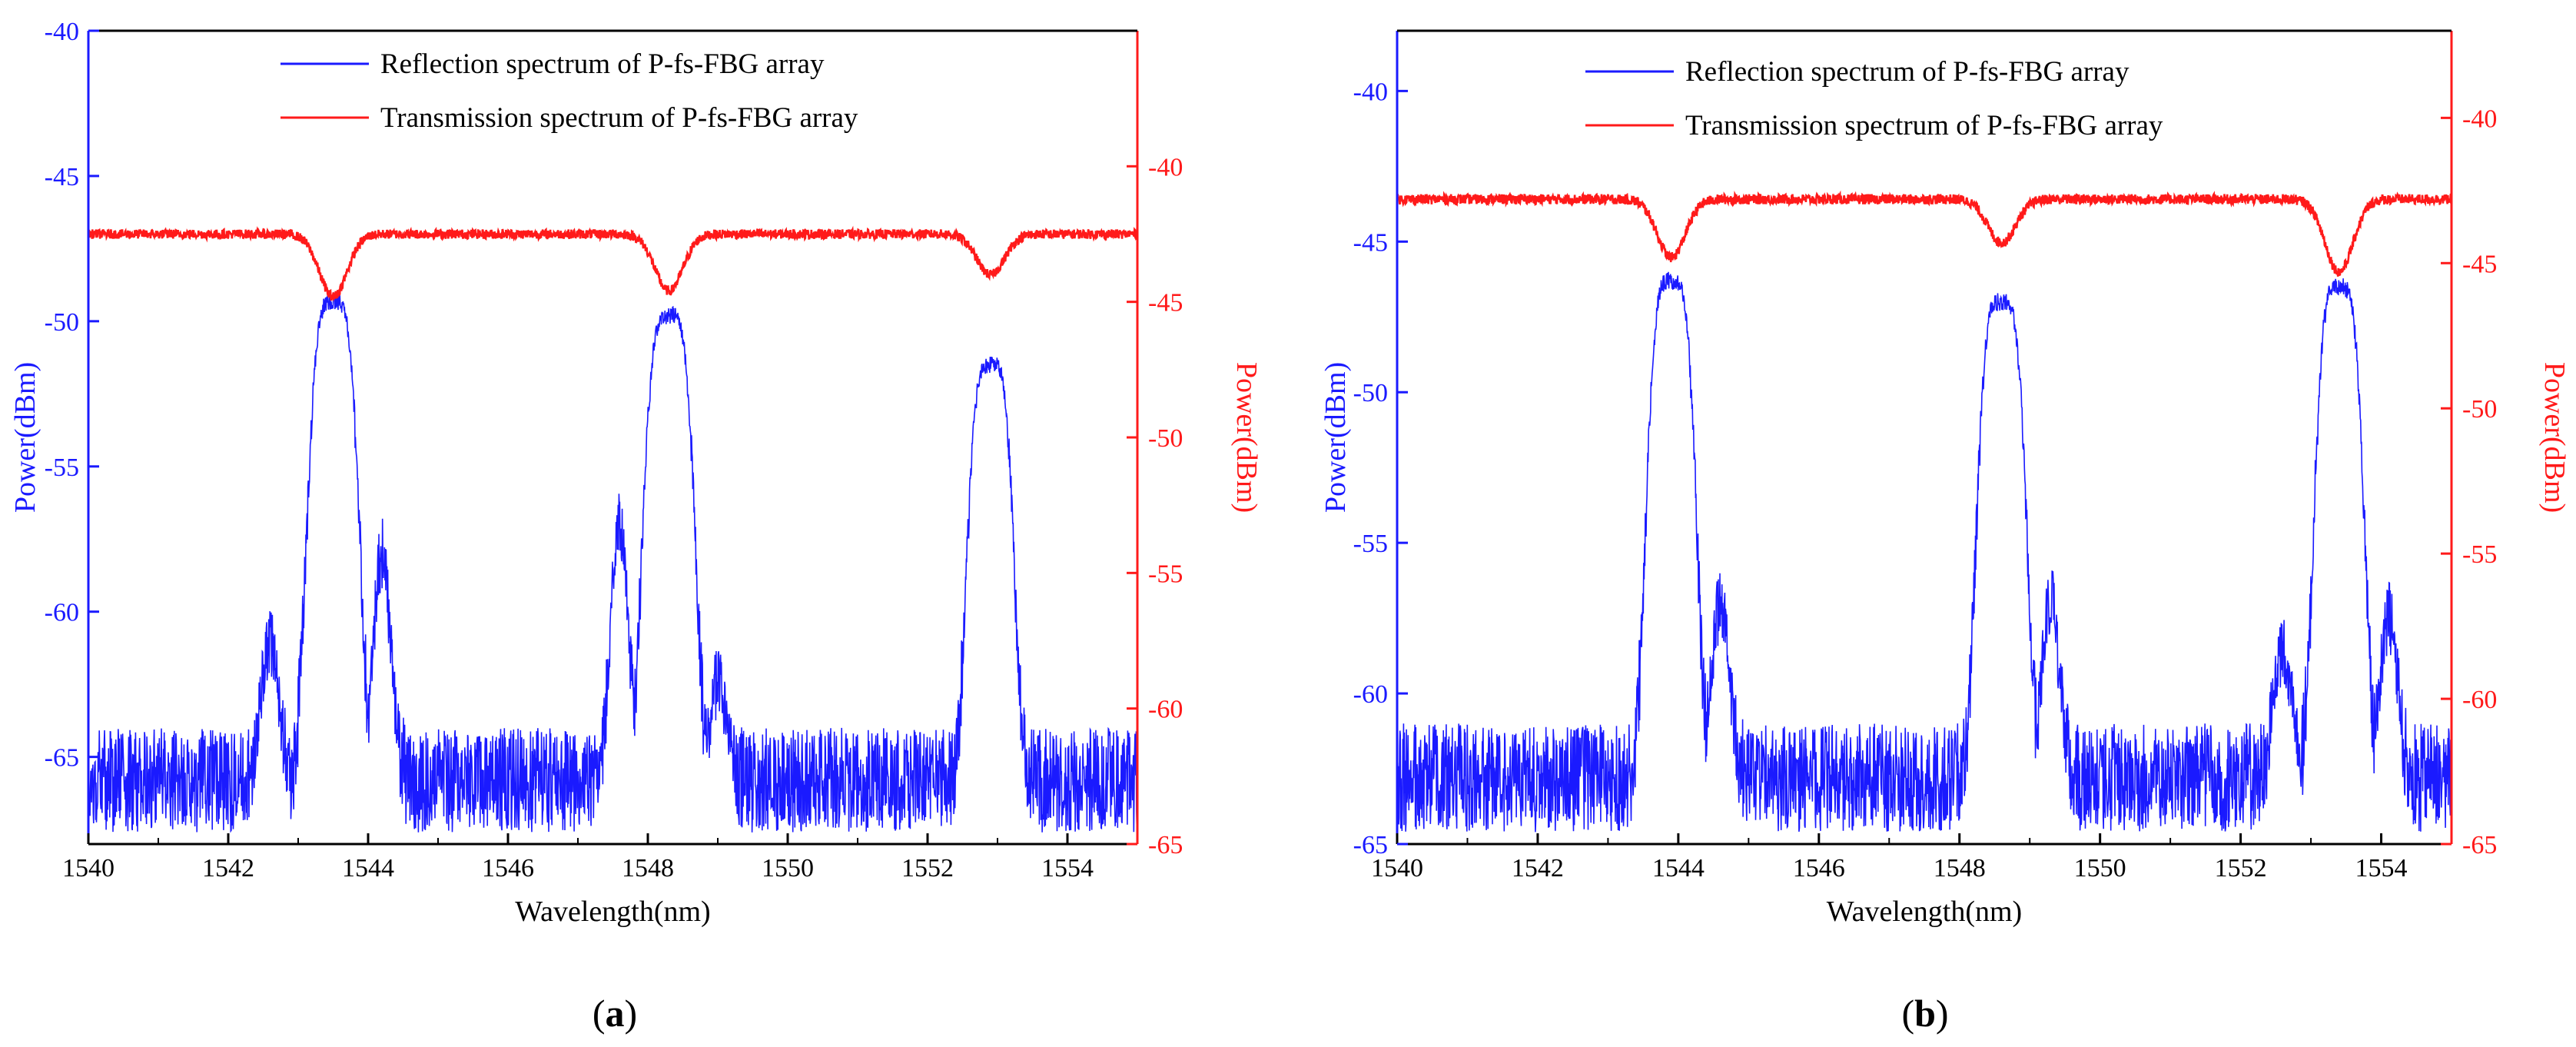 This screenshot has height=1047, width=2576. What do you see at coordinates (613, 263) in the screenshot?
I see `transmission-series-line-a` at bounding box center [613, 263].